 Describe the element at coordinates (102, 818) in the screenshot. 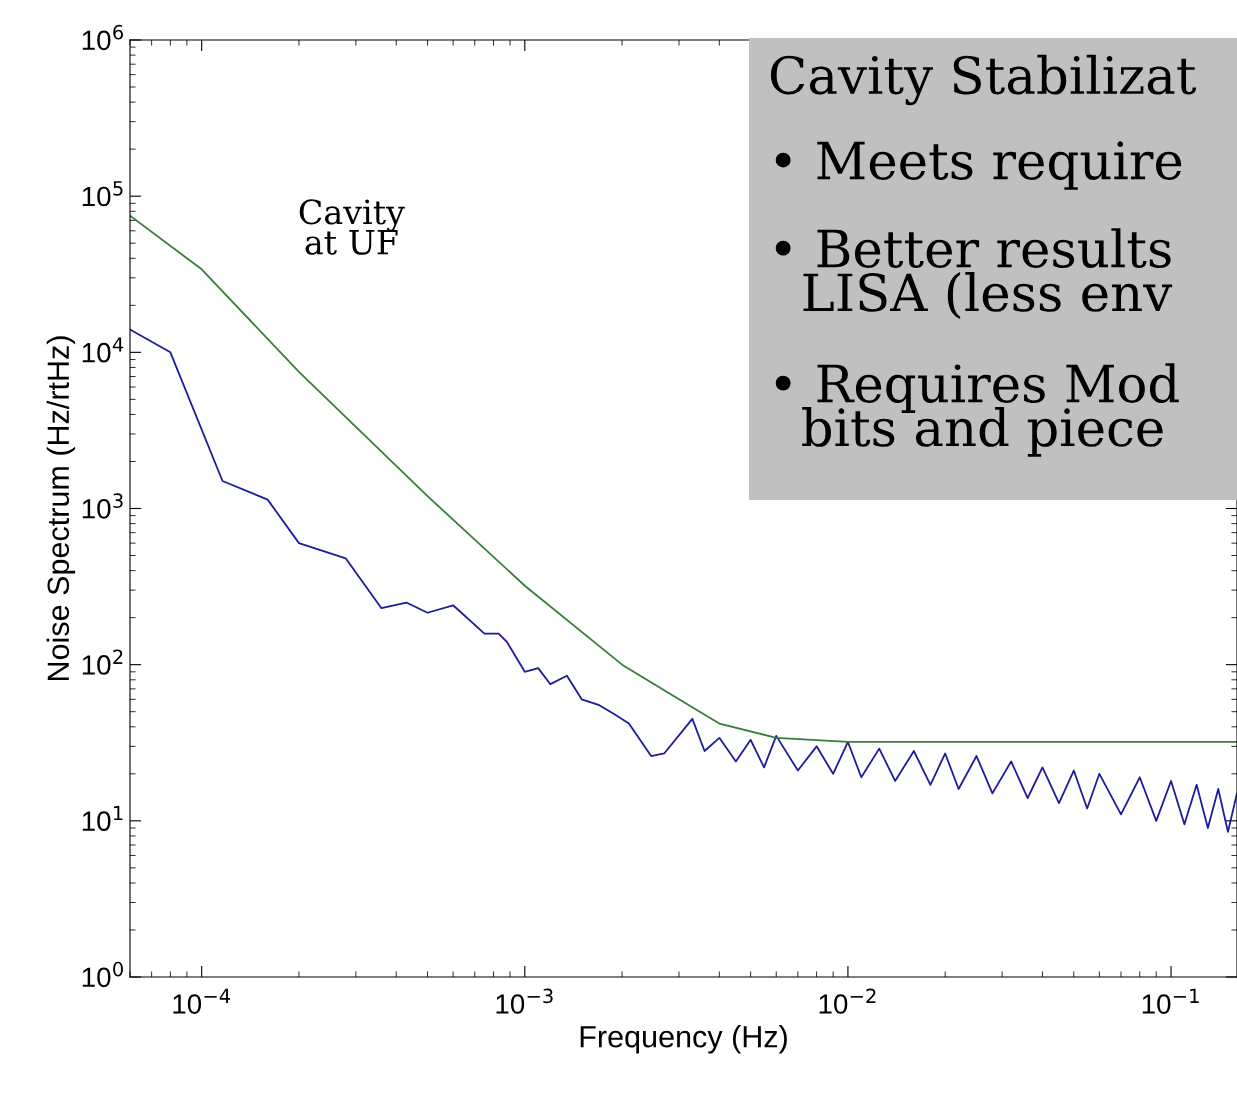

I see `y-tick-label: 10$^{1}$` at that location.